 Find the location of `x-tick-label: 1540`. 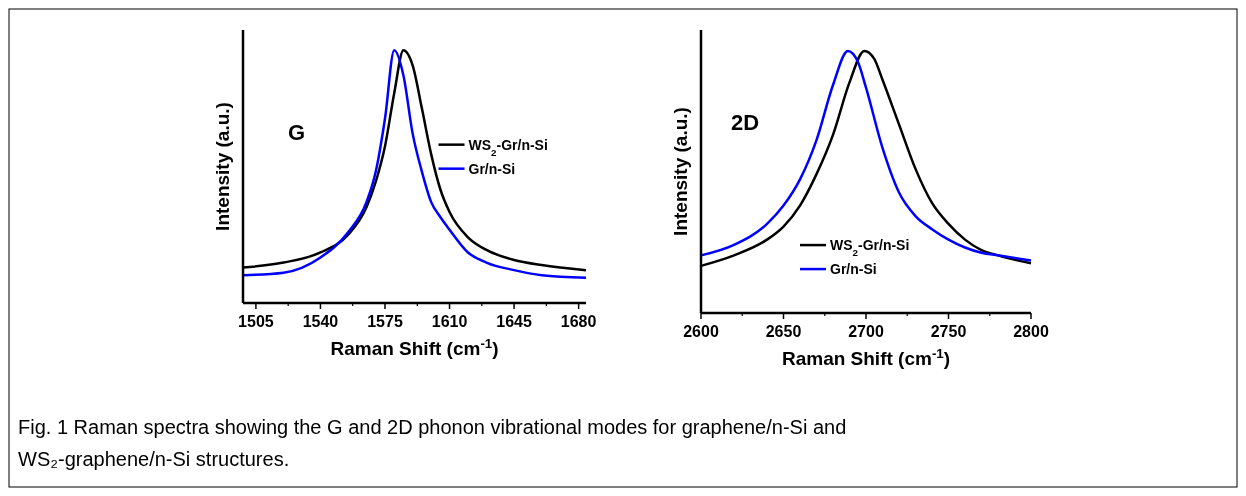

x-tick-label: 1540 is located at coordinates (320, 321).